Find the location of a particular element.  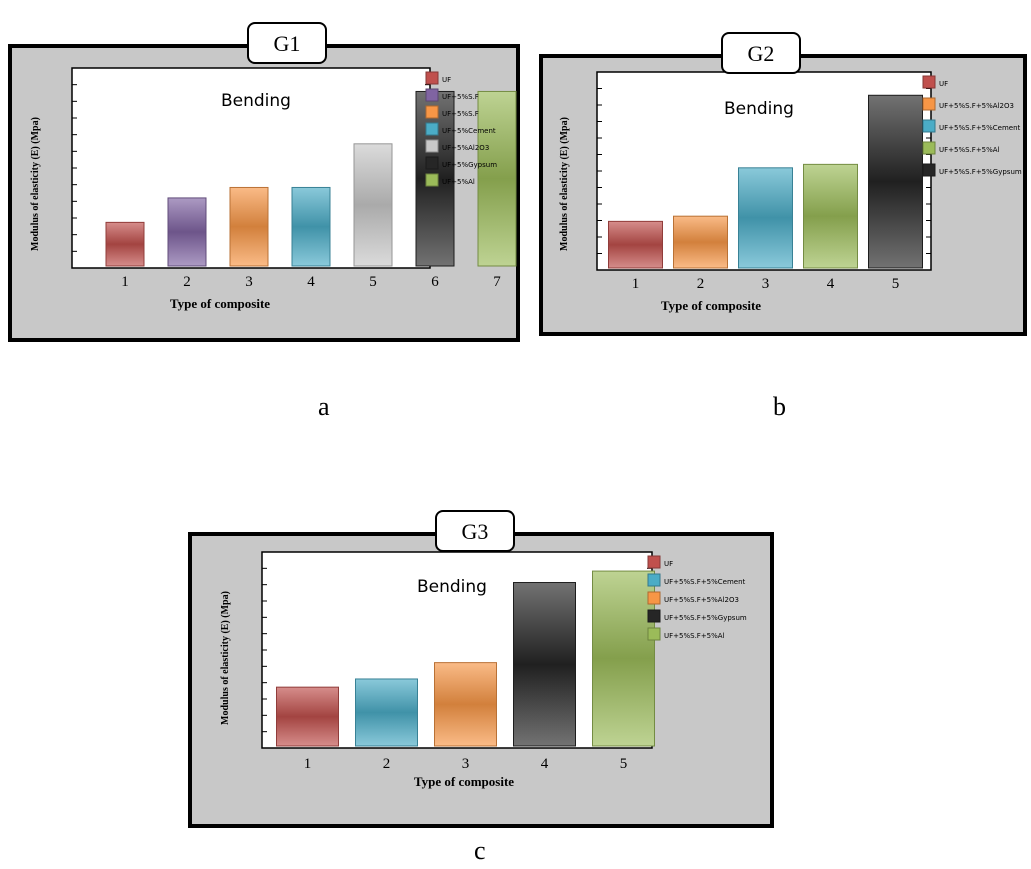

legend-label: UF+5%Gypsum is located at coordinates (469, 165).